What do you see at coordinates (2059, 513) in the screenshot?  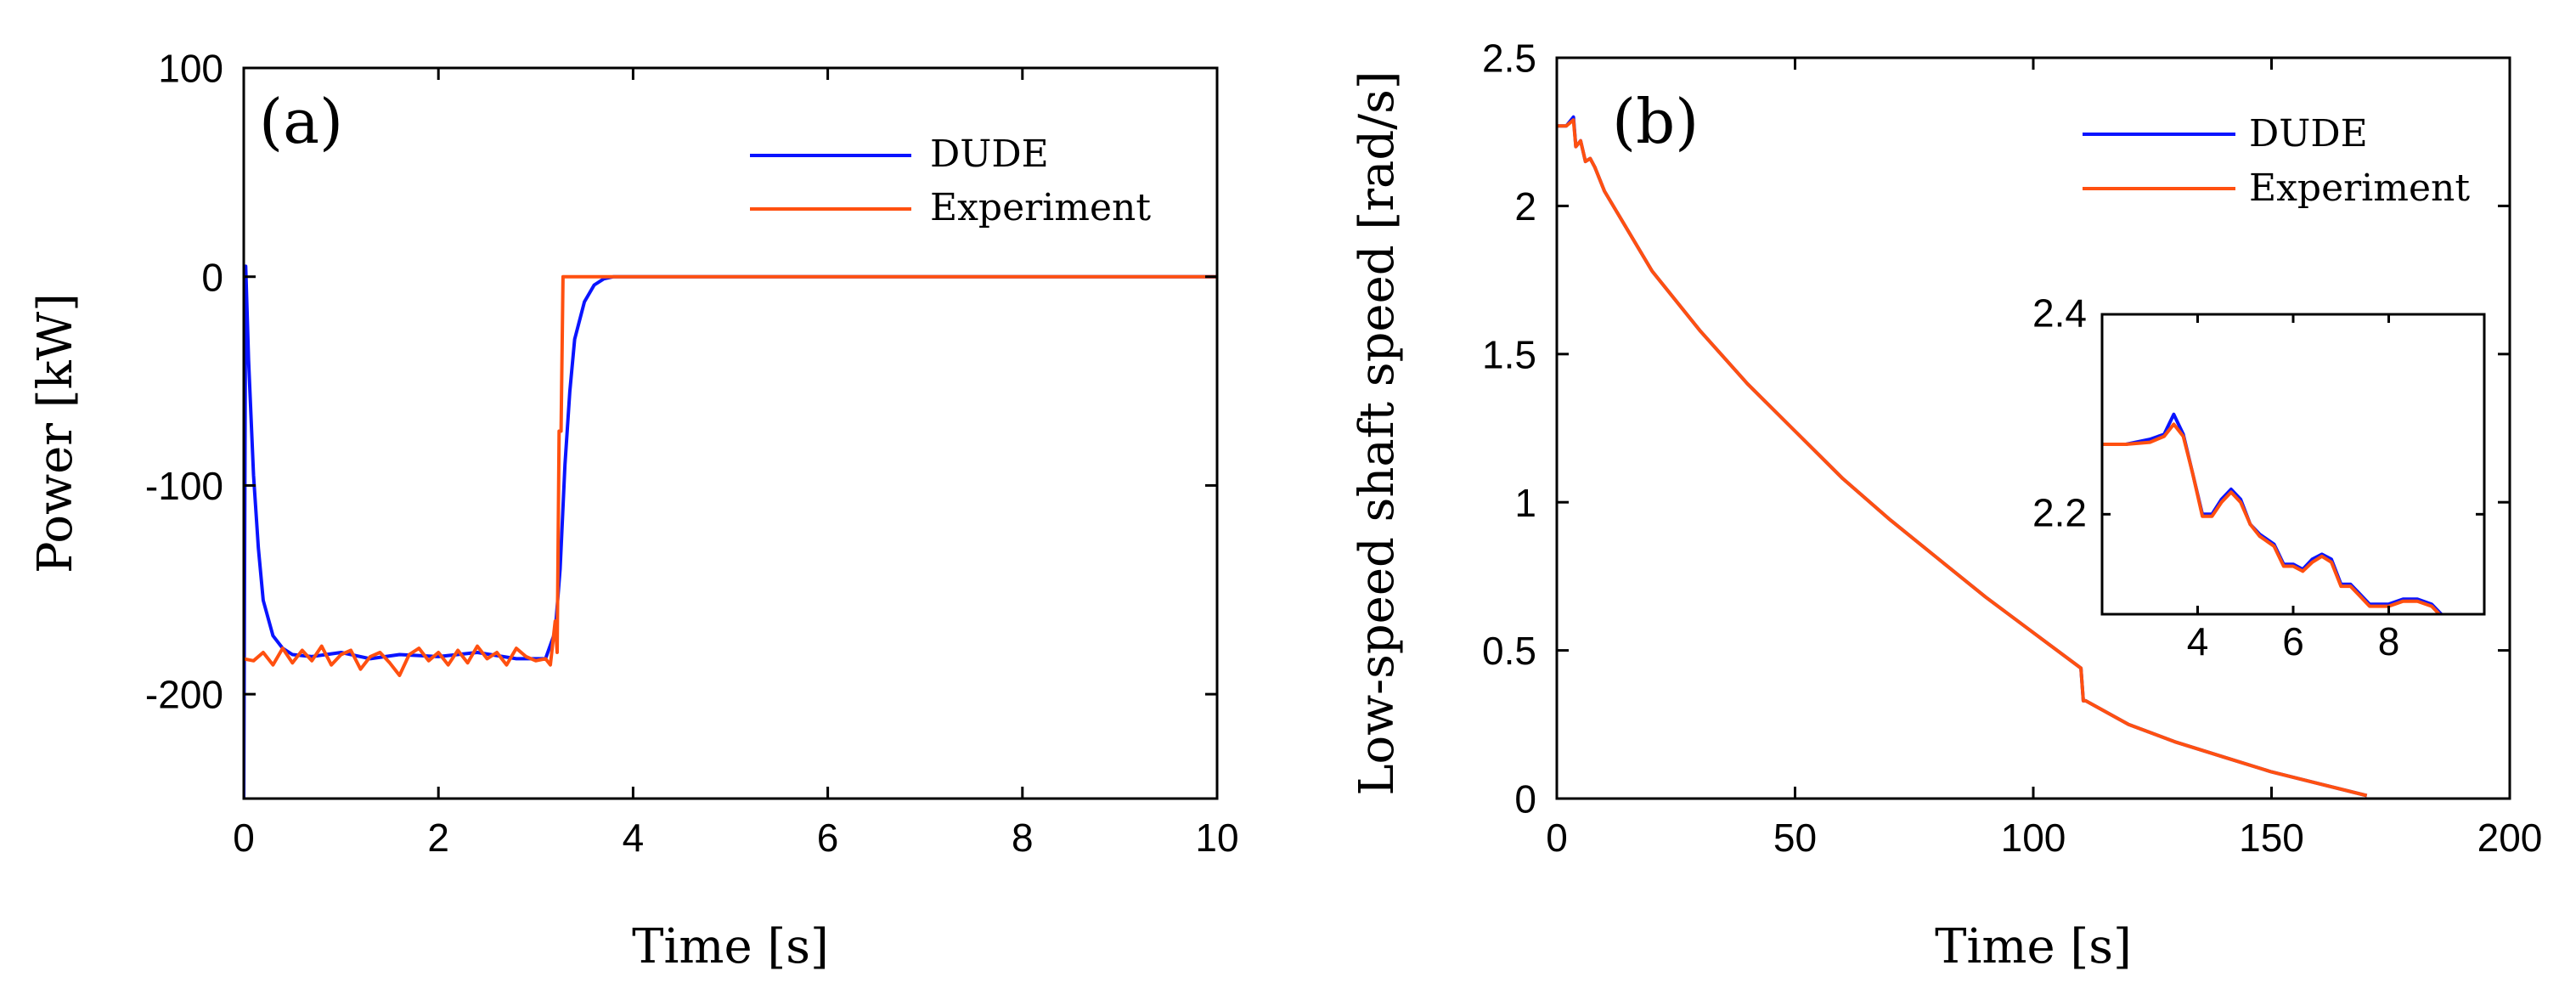 I see `inset-y-tick-label: 2.2` at bounding box center [2059, 513].